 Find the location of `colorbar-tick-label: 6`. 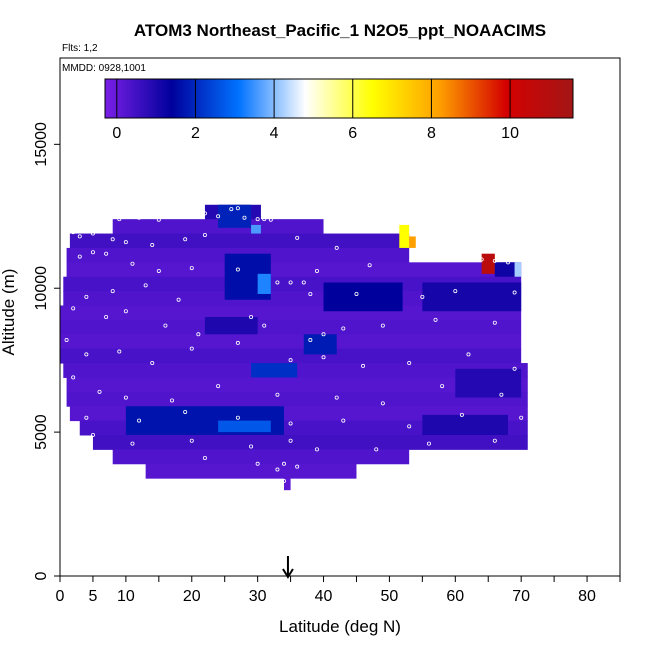

colorbar-tick-label: 6 is located at coordinates (352, 133).